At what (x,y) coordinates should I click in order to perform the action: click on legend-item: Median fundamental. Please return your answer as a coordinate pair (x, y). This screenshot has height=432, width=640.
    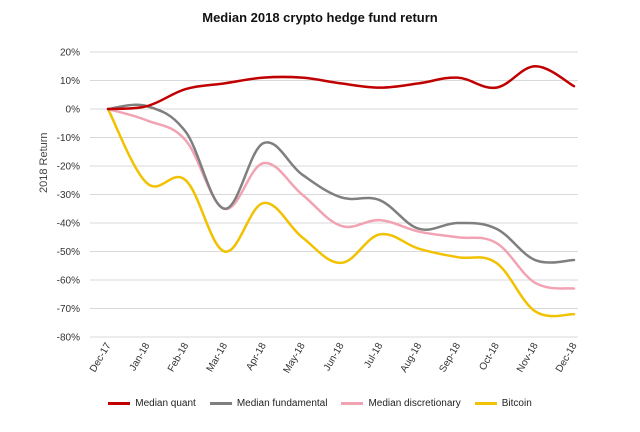
    Looking at the image, I should click on (268, 403).